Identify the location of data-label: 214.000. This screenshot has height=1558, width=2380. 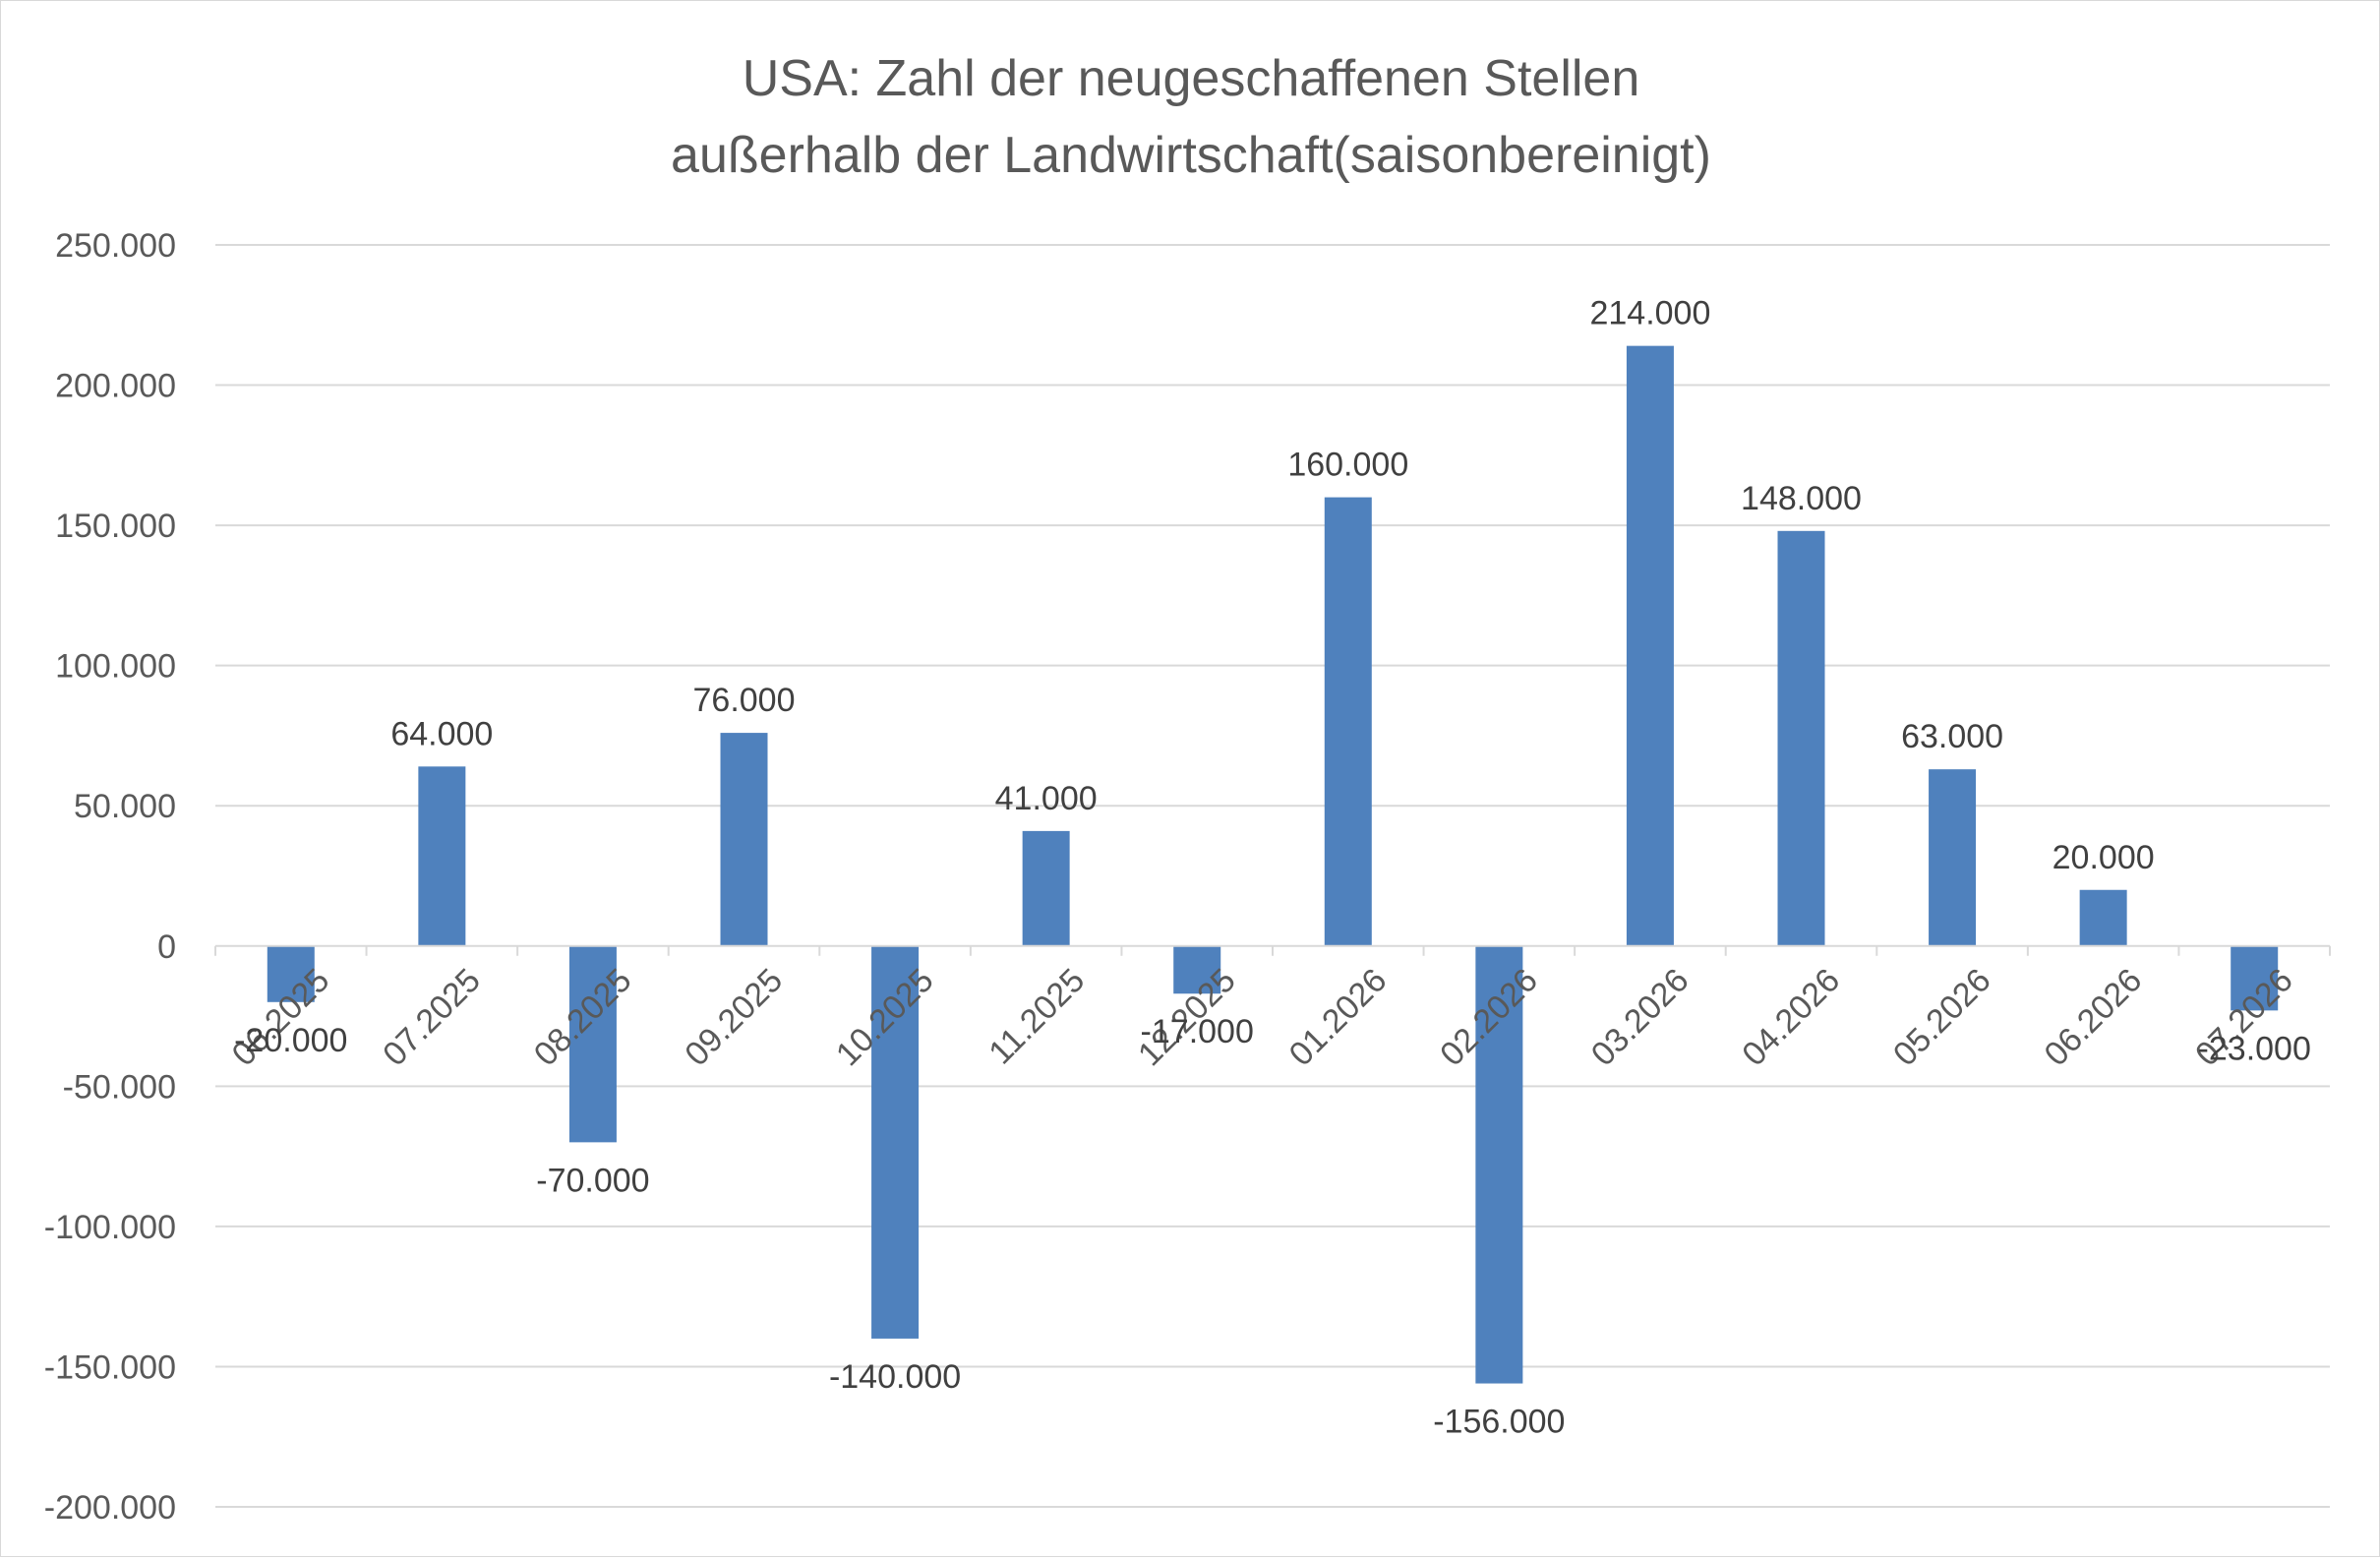
(1649, 313).